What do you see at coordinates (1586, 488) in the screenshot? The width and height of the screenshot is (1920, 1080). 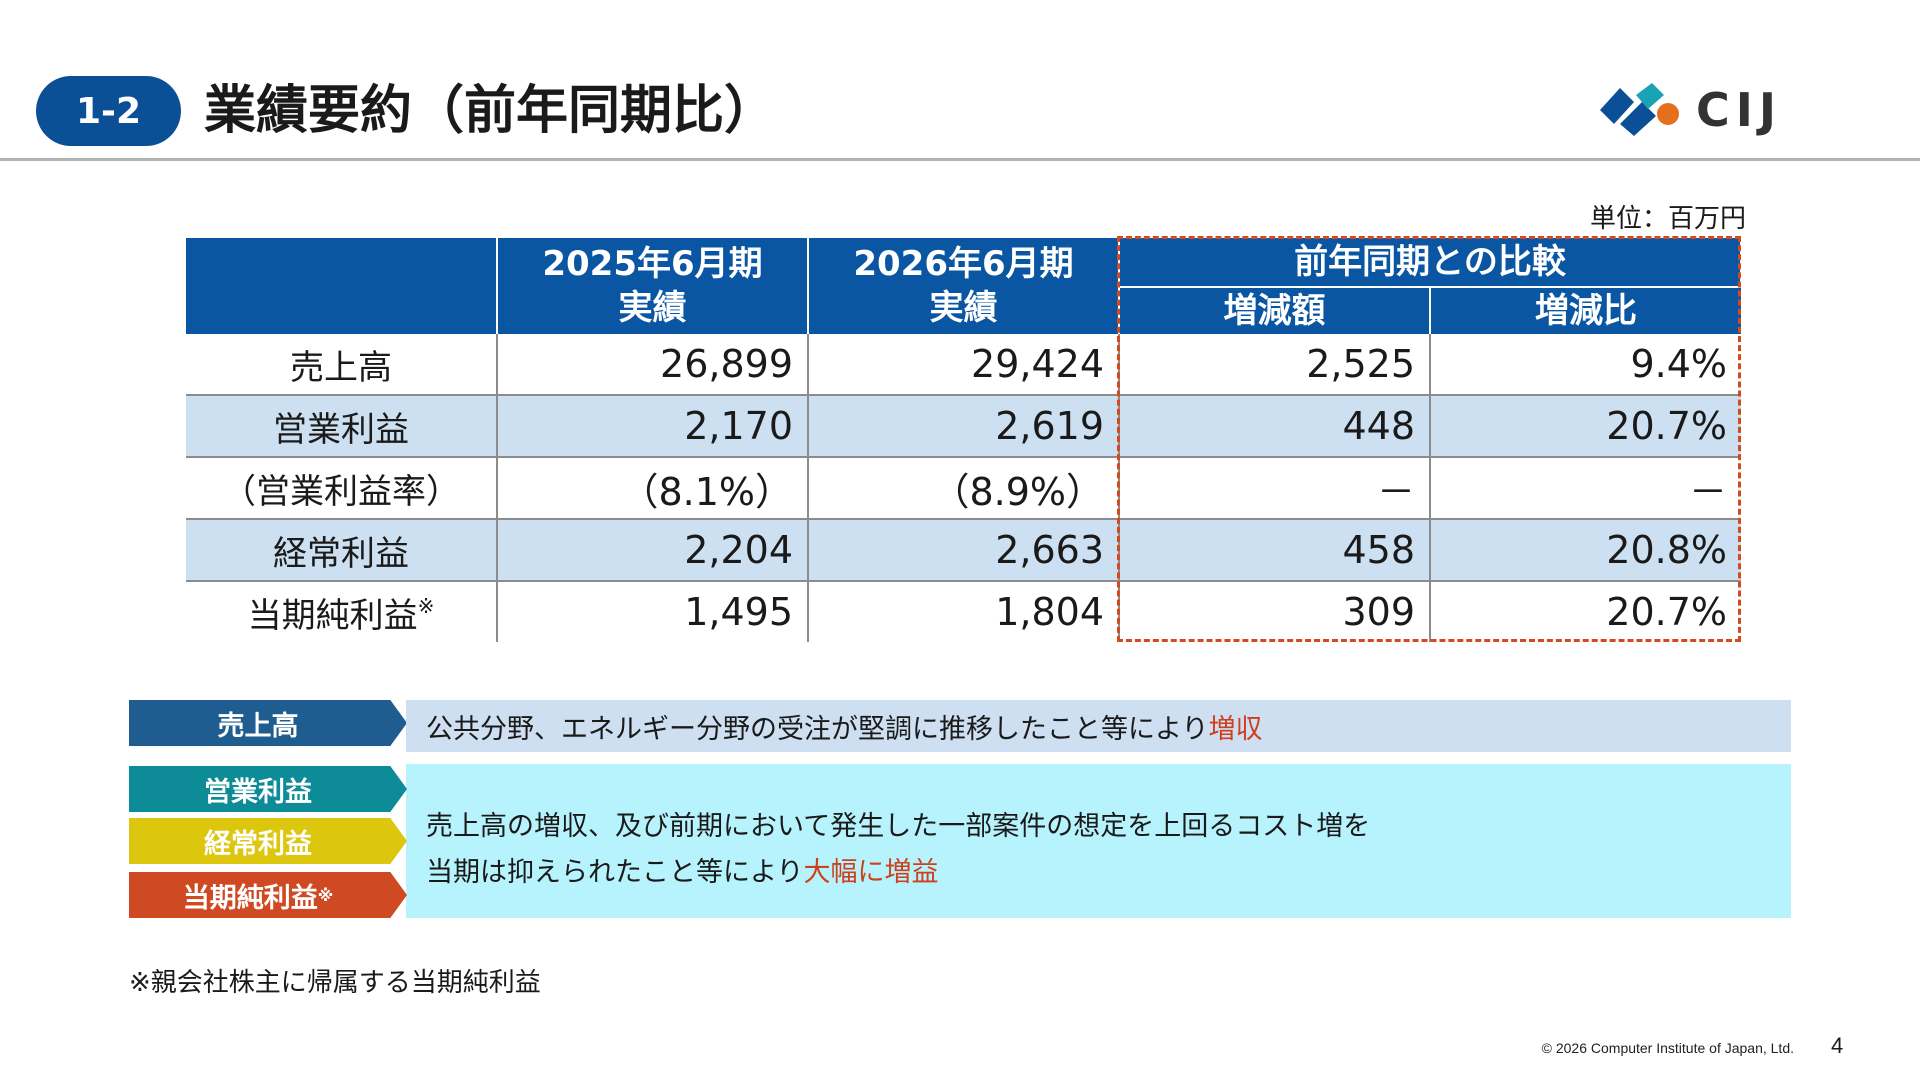 I see `change-ratio-value: －` at bounding box center [1586, 488].